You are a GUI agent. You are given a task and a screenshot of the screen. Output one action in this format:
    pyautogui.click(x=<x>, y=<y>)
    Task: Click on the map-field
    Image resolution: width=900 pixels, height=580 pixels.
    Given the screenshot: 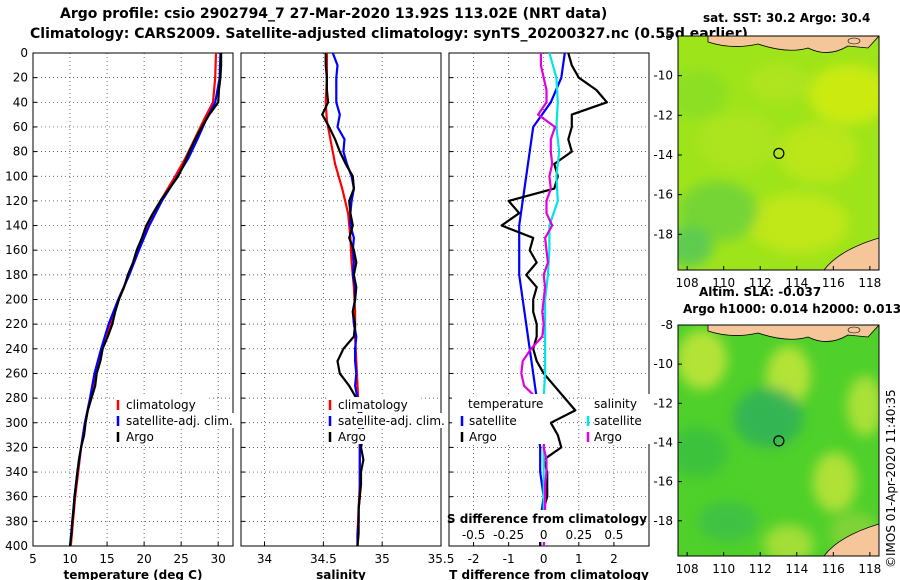 What is the action you would take?
    pyautogui.click(x=778, y=440)
    